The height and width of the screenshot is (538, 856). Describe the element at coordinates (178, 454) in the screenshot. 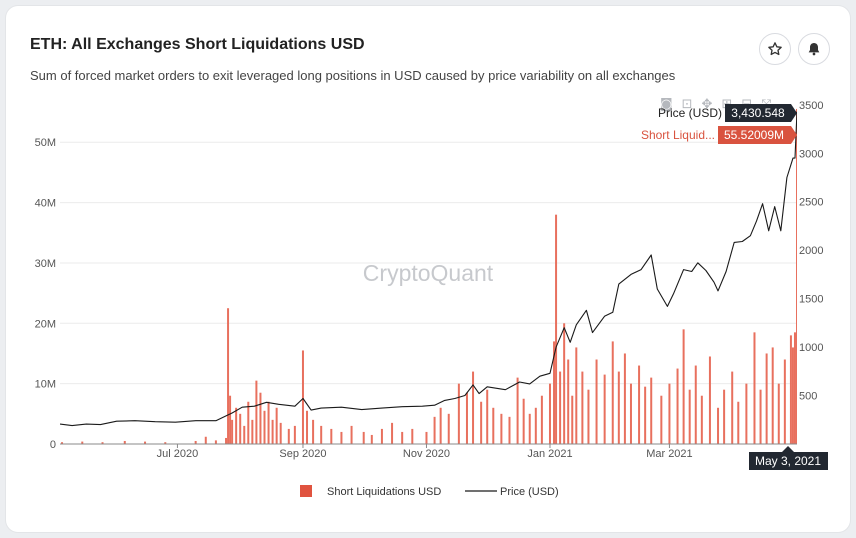

I see `x-tick-label: Jul 2020` at that location.